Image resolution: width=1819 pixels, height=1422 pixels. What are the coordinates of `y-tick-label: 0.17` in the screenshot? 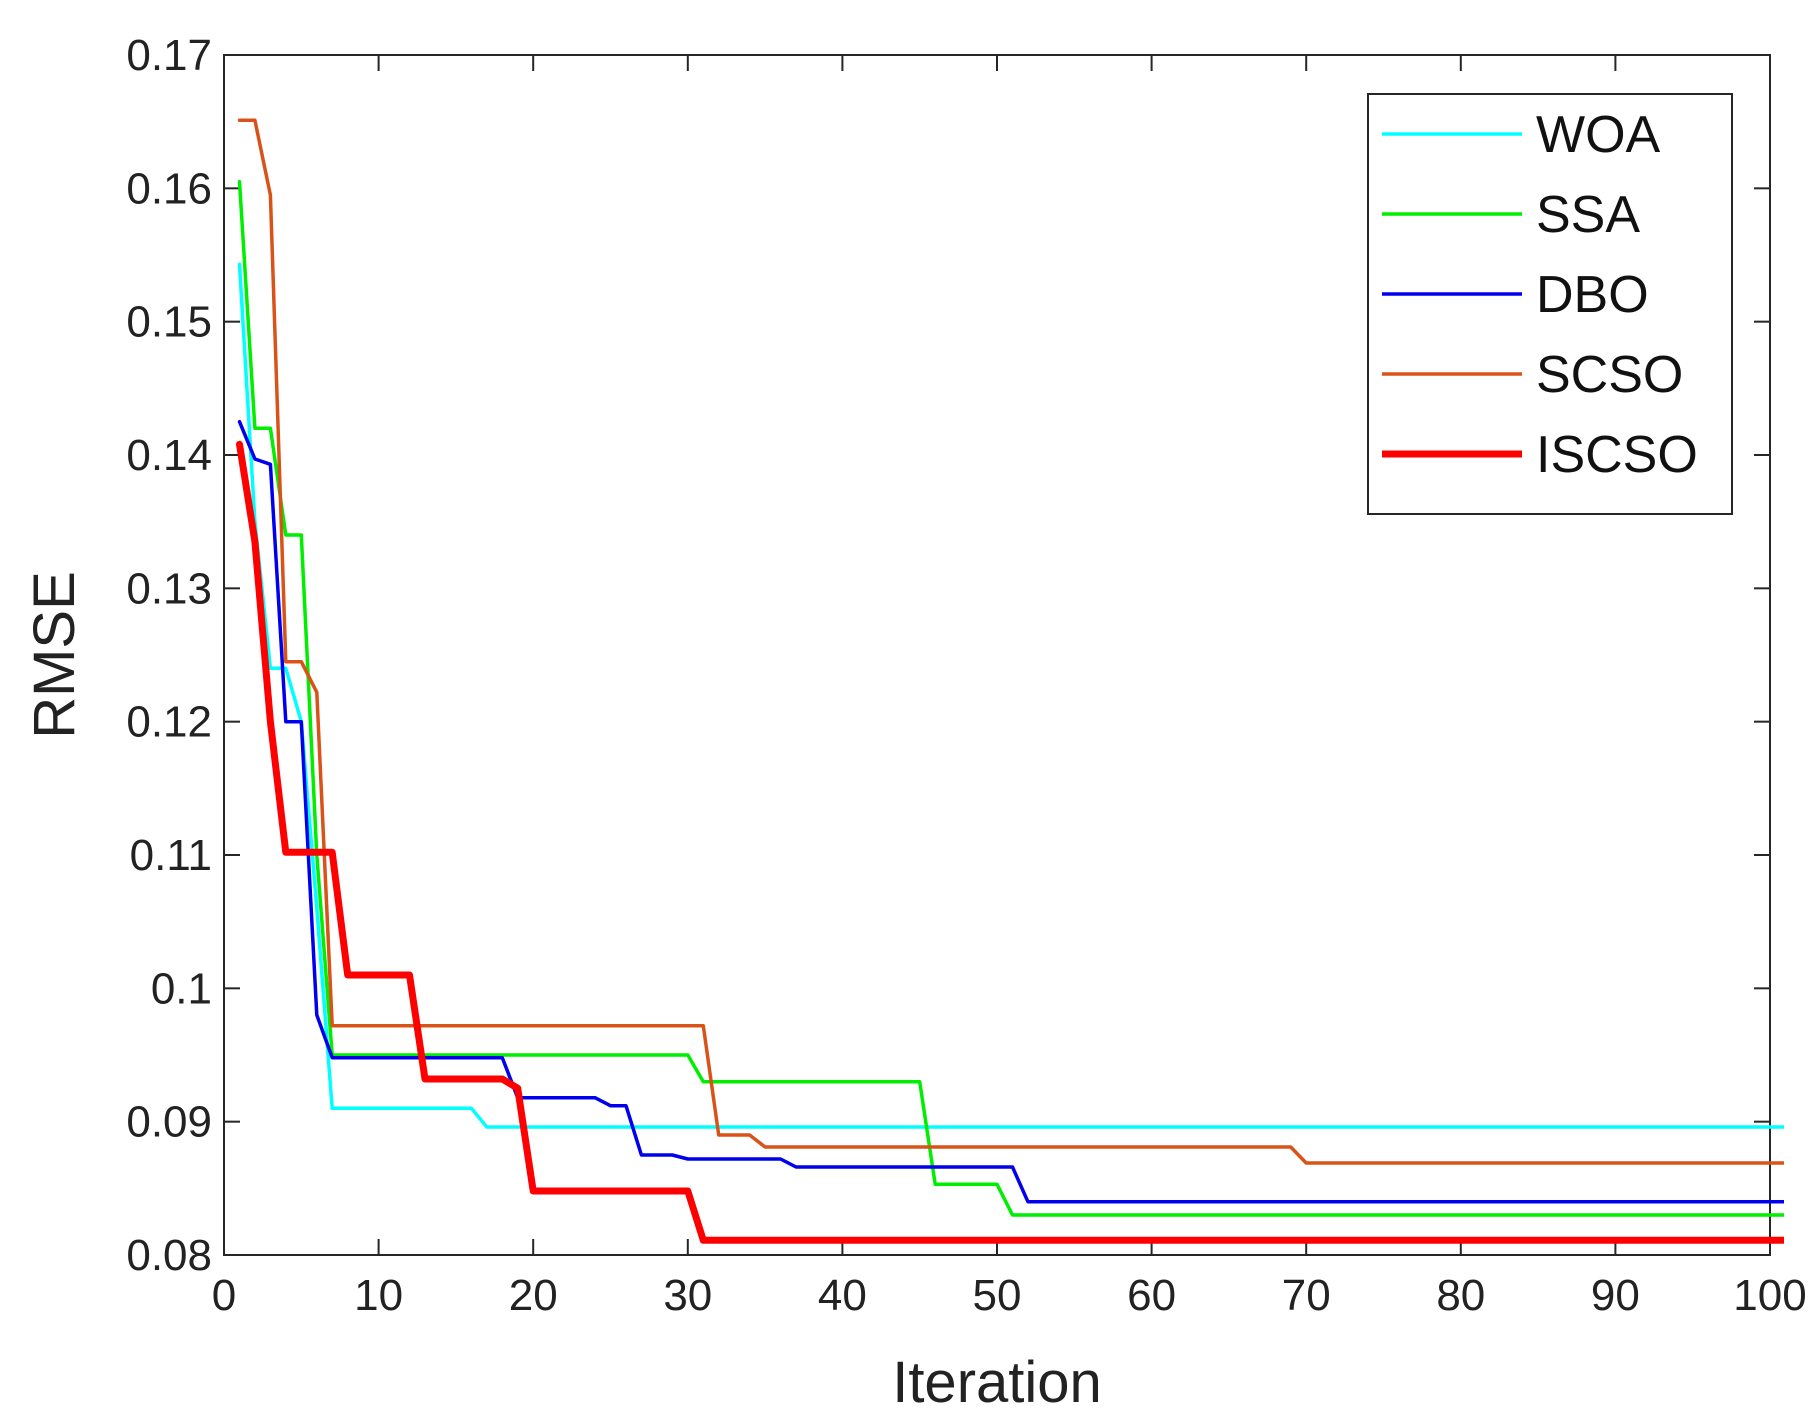 It's located at (169, 55).